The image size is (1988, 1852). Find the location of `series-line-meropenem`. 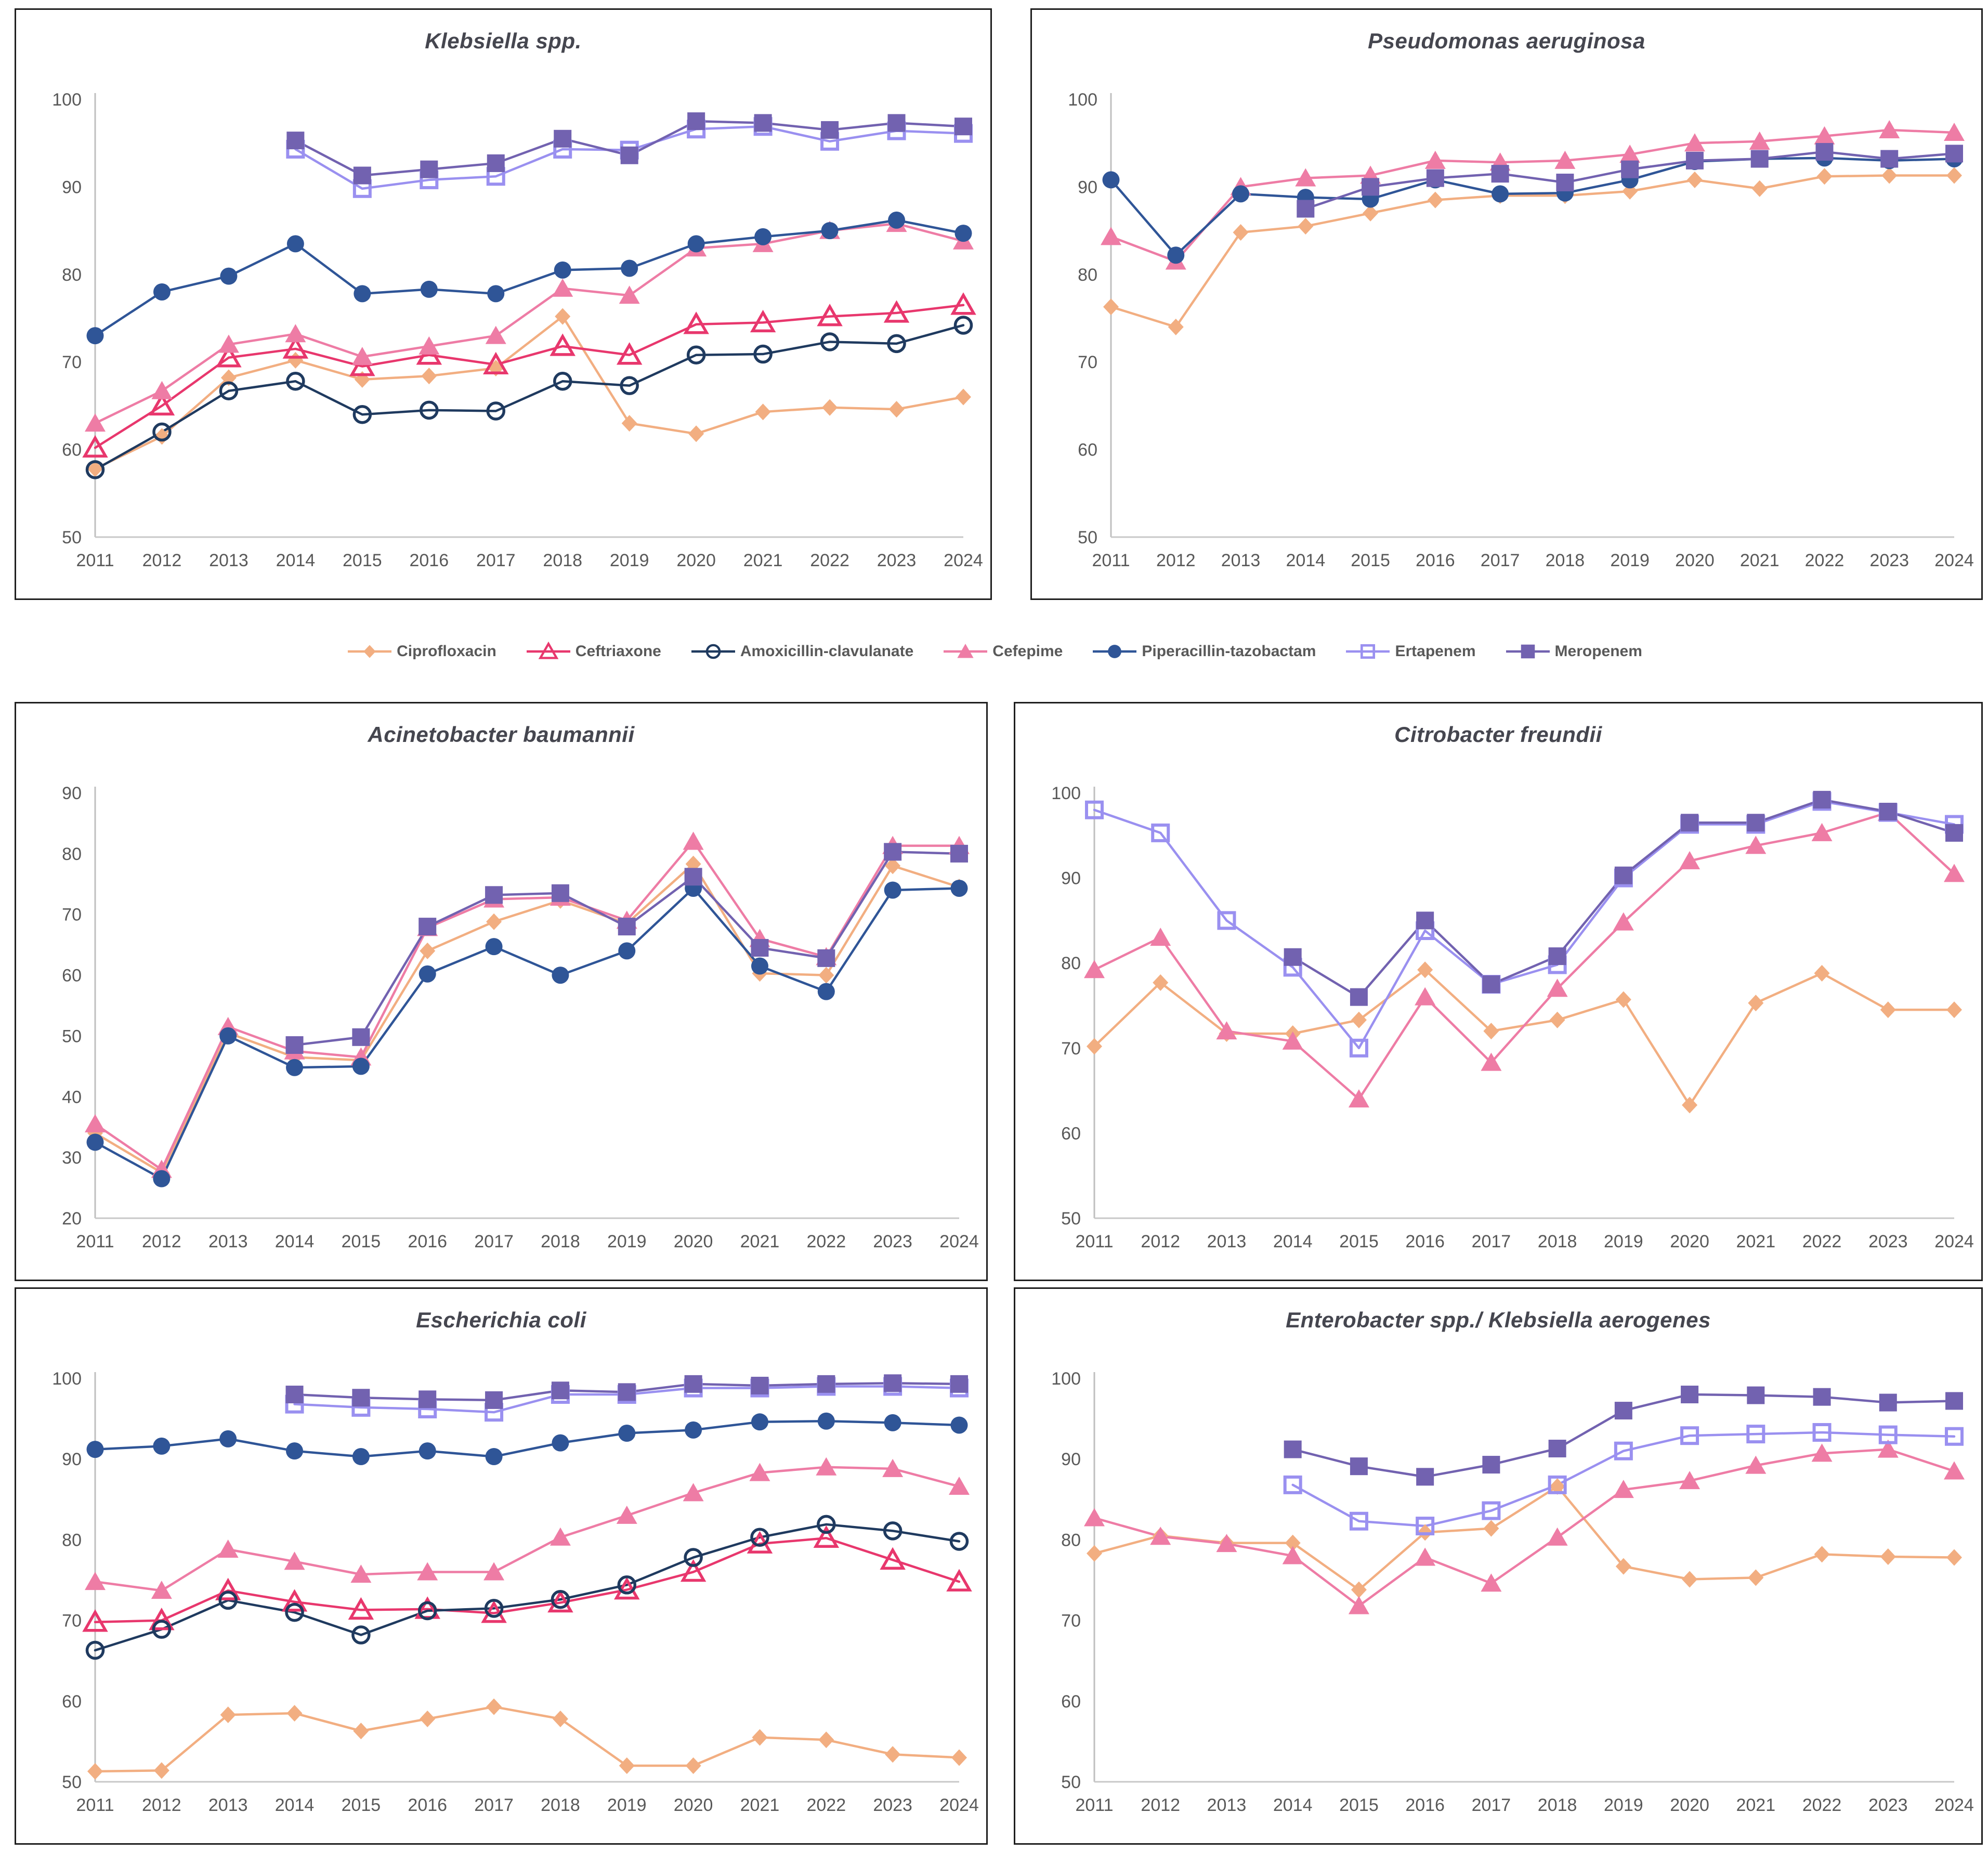

series-line-meropenem is located at coordinates (1623, 898).